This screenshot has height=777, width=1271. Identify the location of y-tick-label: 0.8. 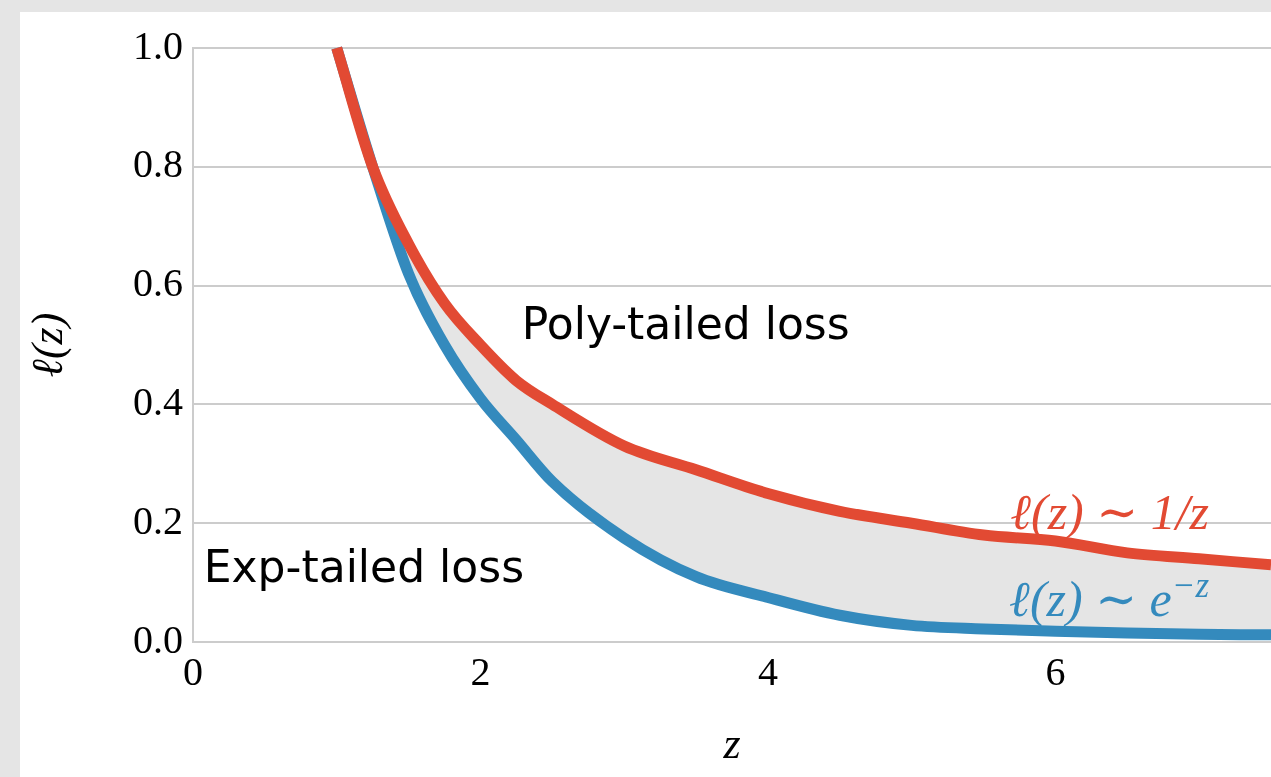
(158, 164).